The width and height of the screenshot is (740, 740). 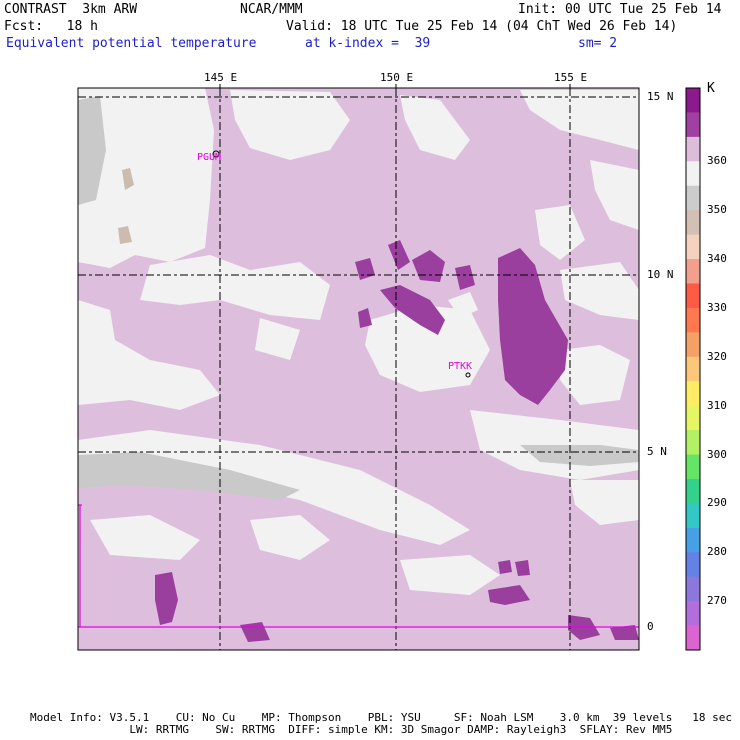 I want to click on smoothing-info: sm= 2, so click(x=598, y=43).